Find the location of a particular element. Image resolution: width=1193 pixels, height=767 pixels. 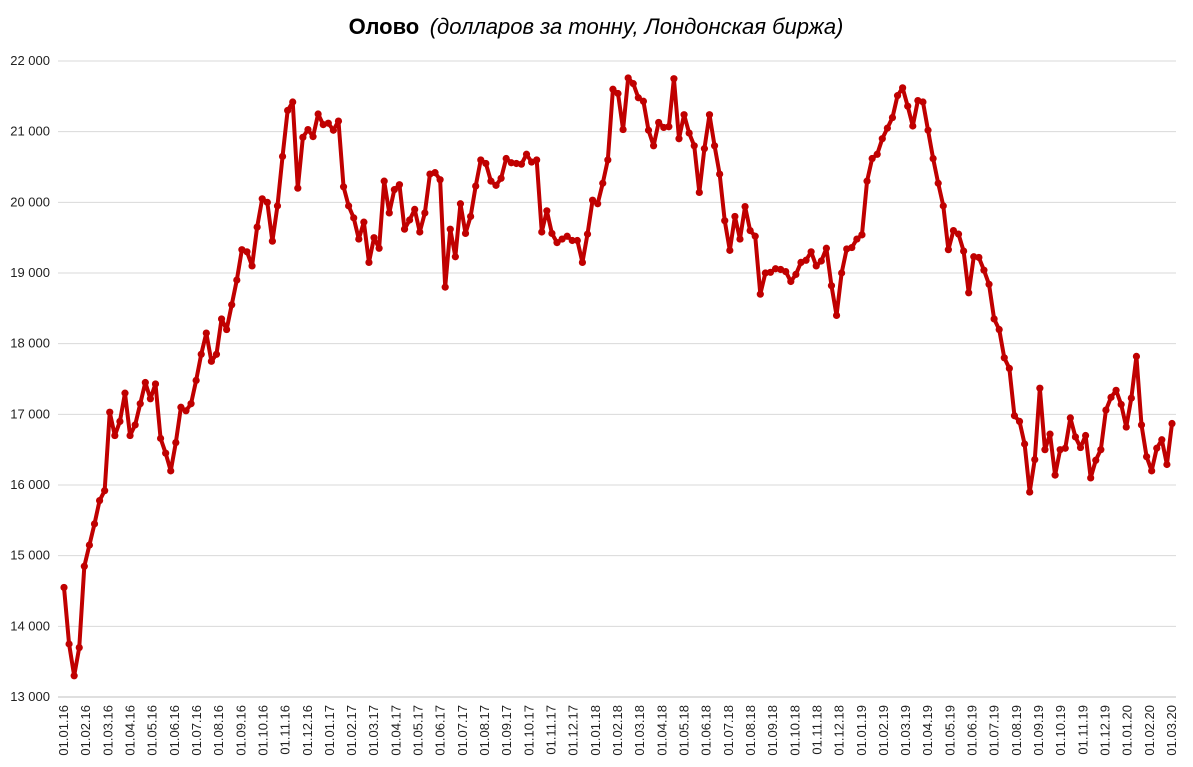

x-tick-label: 01.05.18 is located at coordinates (683, 730).